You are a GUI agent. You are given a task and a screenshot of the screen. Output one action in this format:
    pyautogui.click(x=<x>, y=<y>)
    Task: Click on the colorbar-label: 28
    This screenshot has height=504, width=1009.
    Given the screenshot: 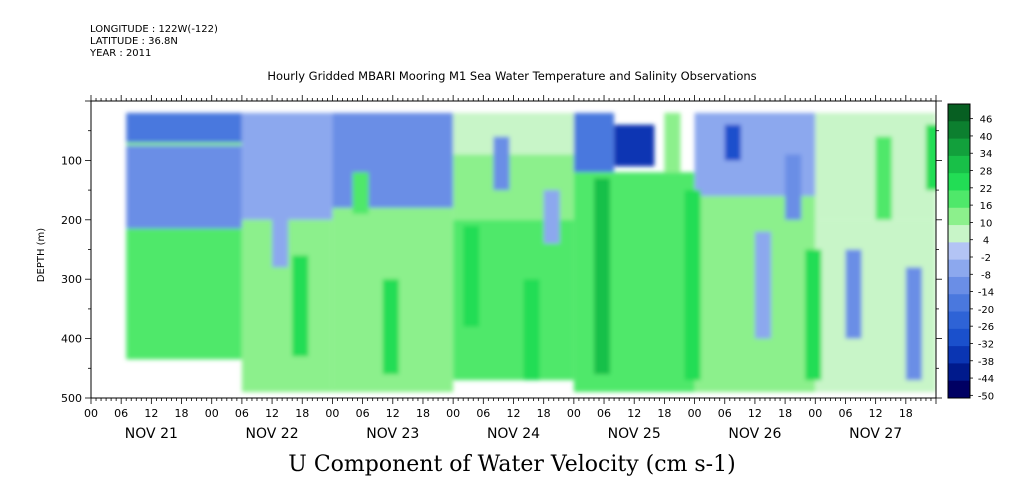 What is the action you would take?
    pyautogui.click(x=986, y=172)
    